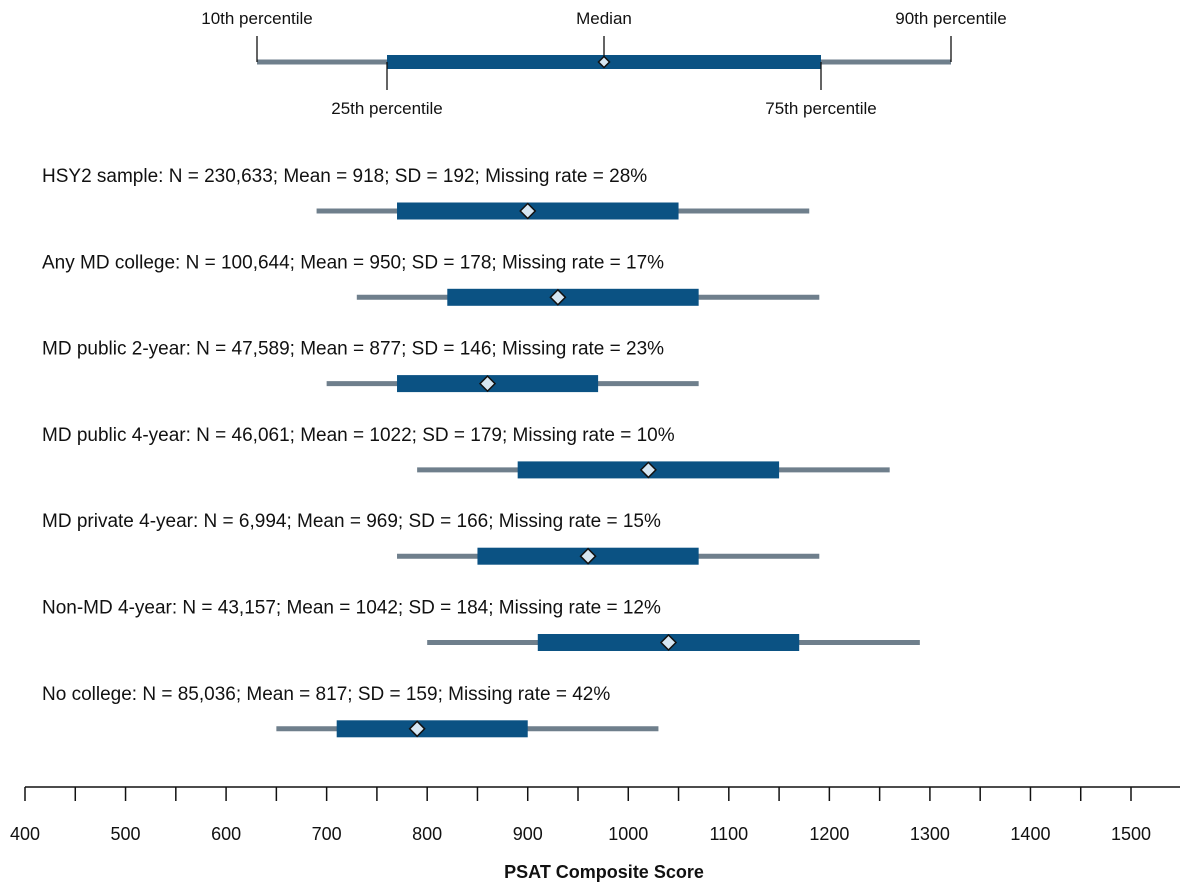  Describe the element at coordinates (1030, 834) in the screenshot. I see `tick-label: 1400` at that location.